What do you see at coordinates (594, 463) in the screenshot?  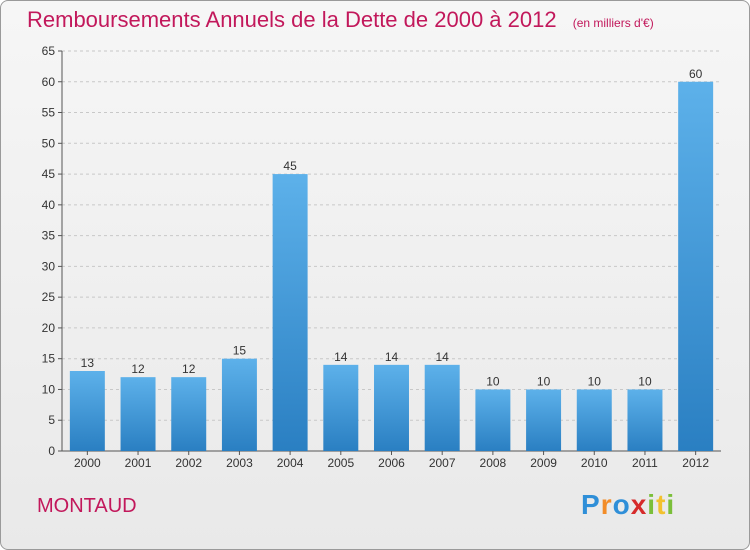 I see `x-tick-label-2010: 2010` at bounding box center [594, 463].